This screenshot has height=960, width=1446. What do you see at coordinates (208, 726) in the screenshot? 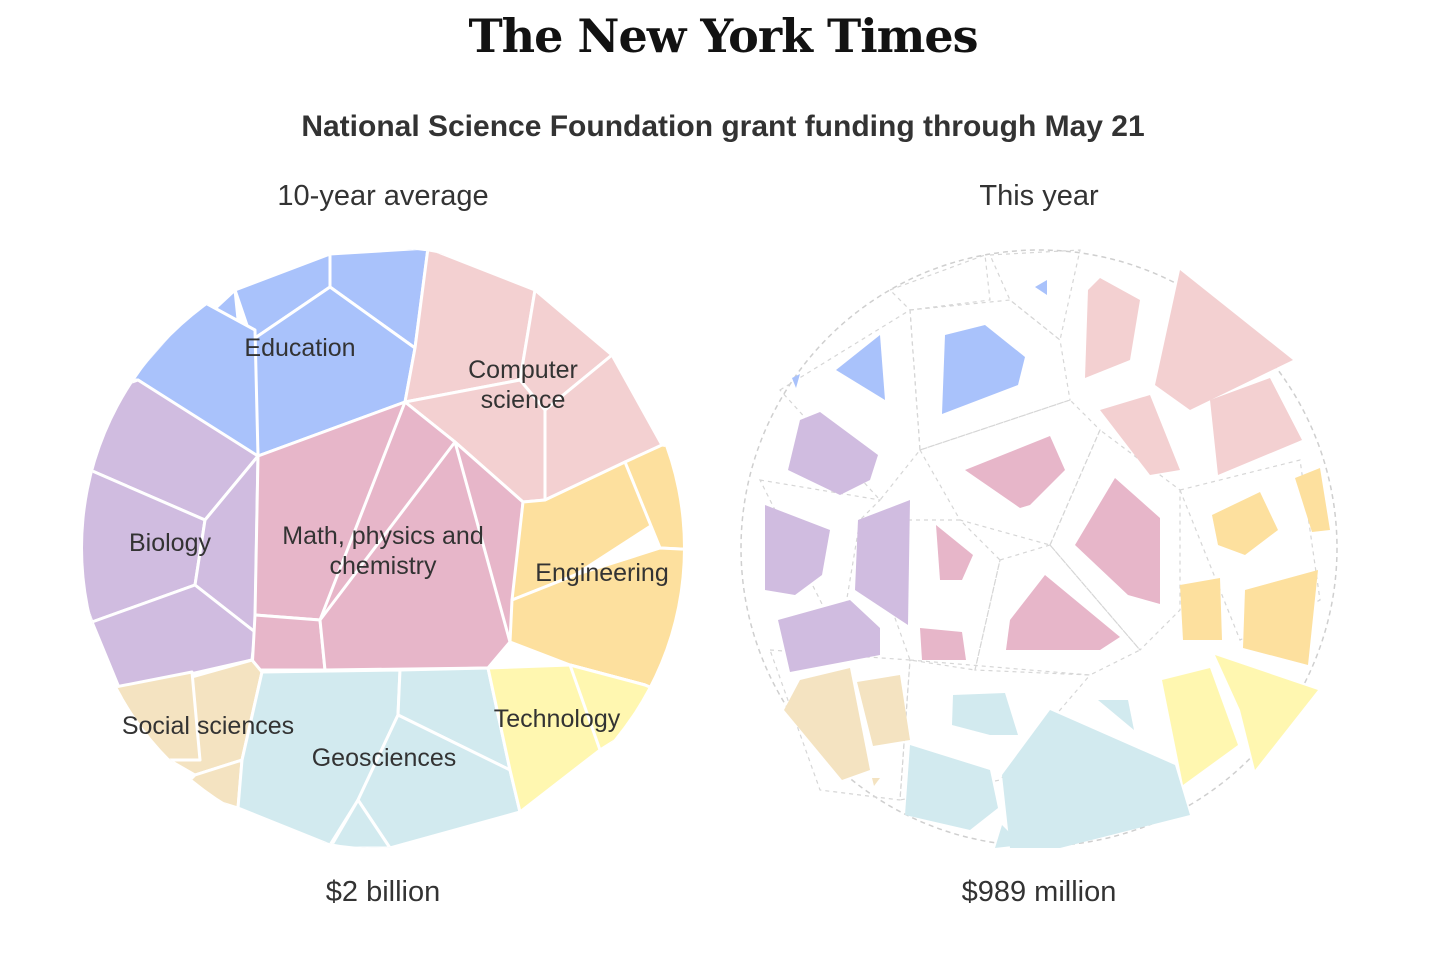
I see `label-social-sciences: Social sciences` at bounding box center [208, 726].